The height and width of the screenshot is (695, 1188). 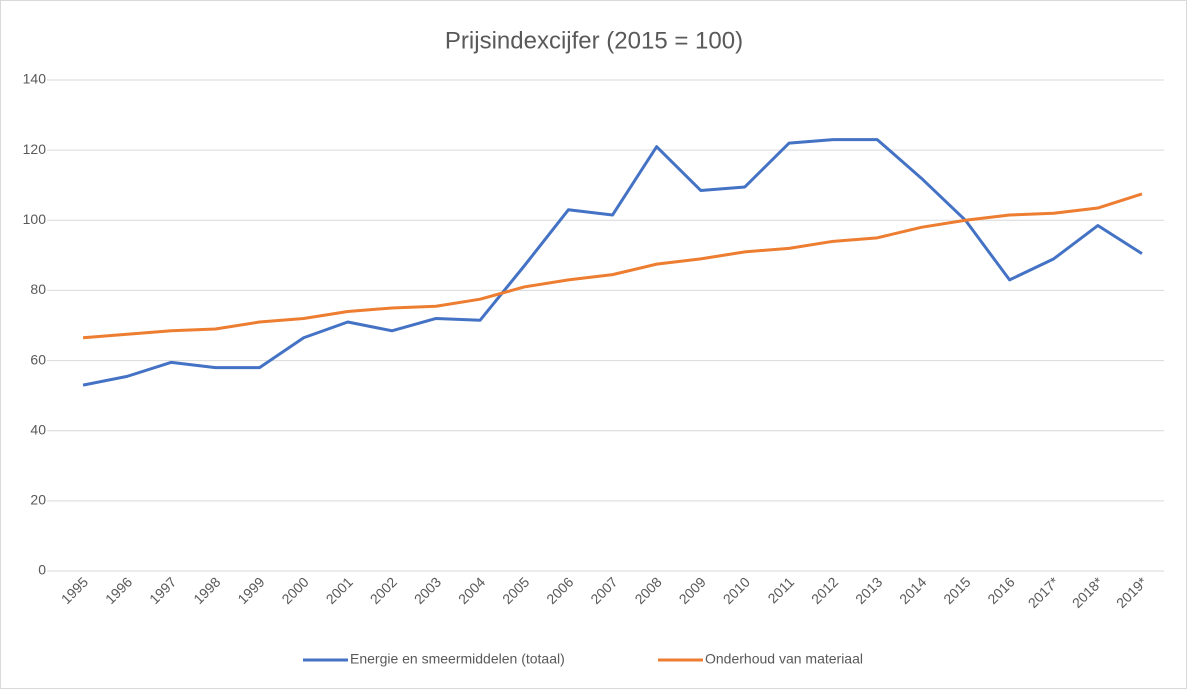 What do you see at coordinates (35, 79) in the screenshot?
I see `y-tick-label: 140` at bounding box center [35, 79].